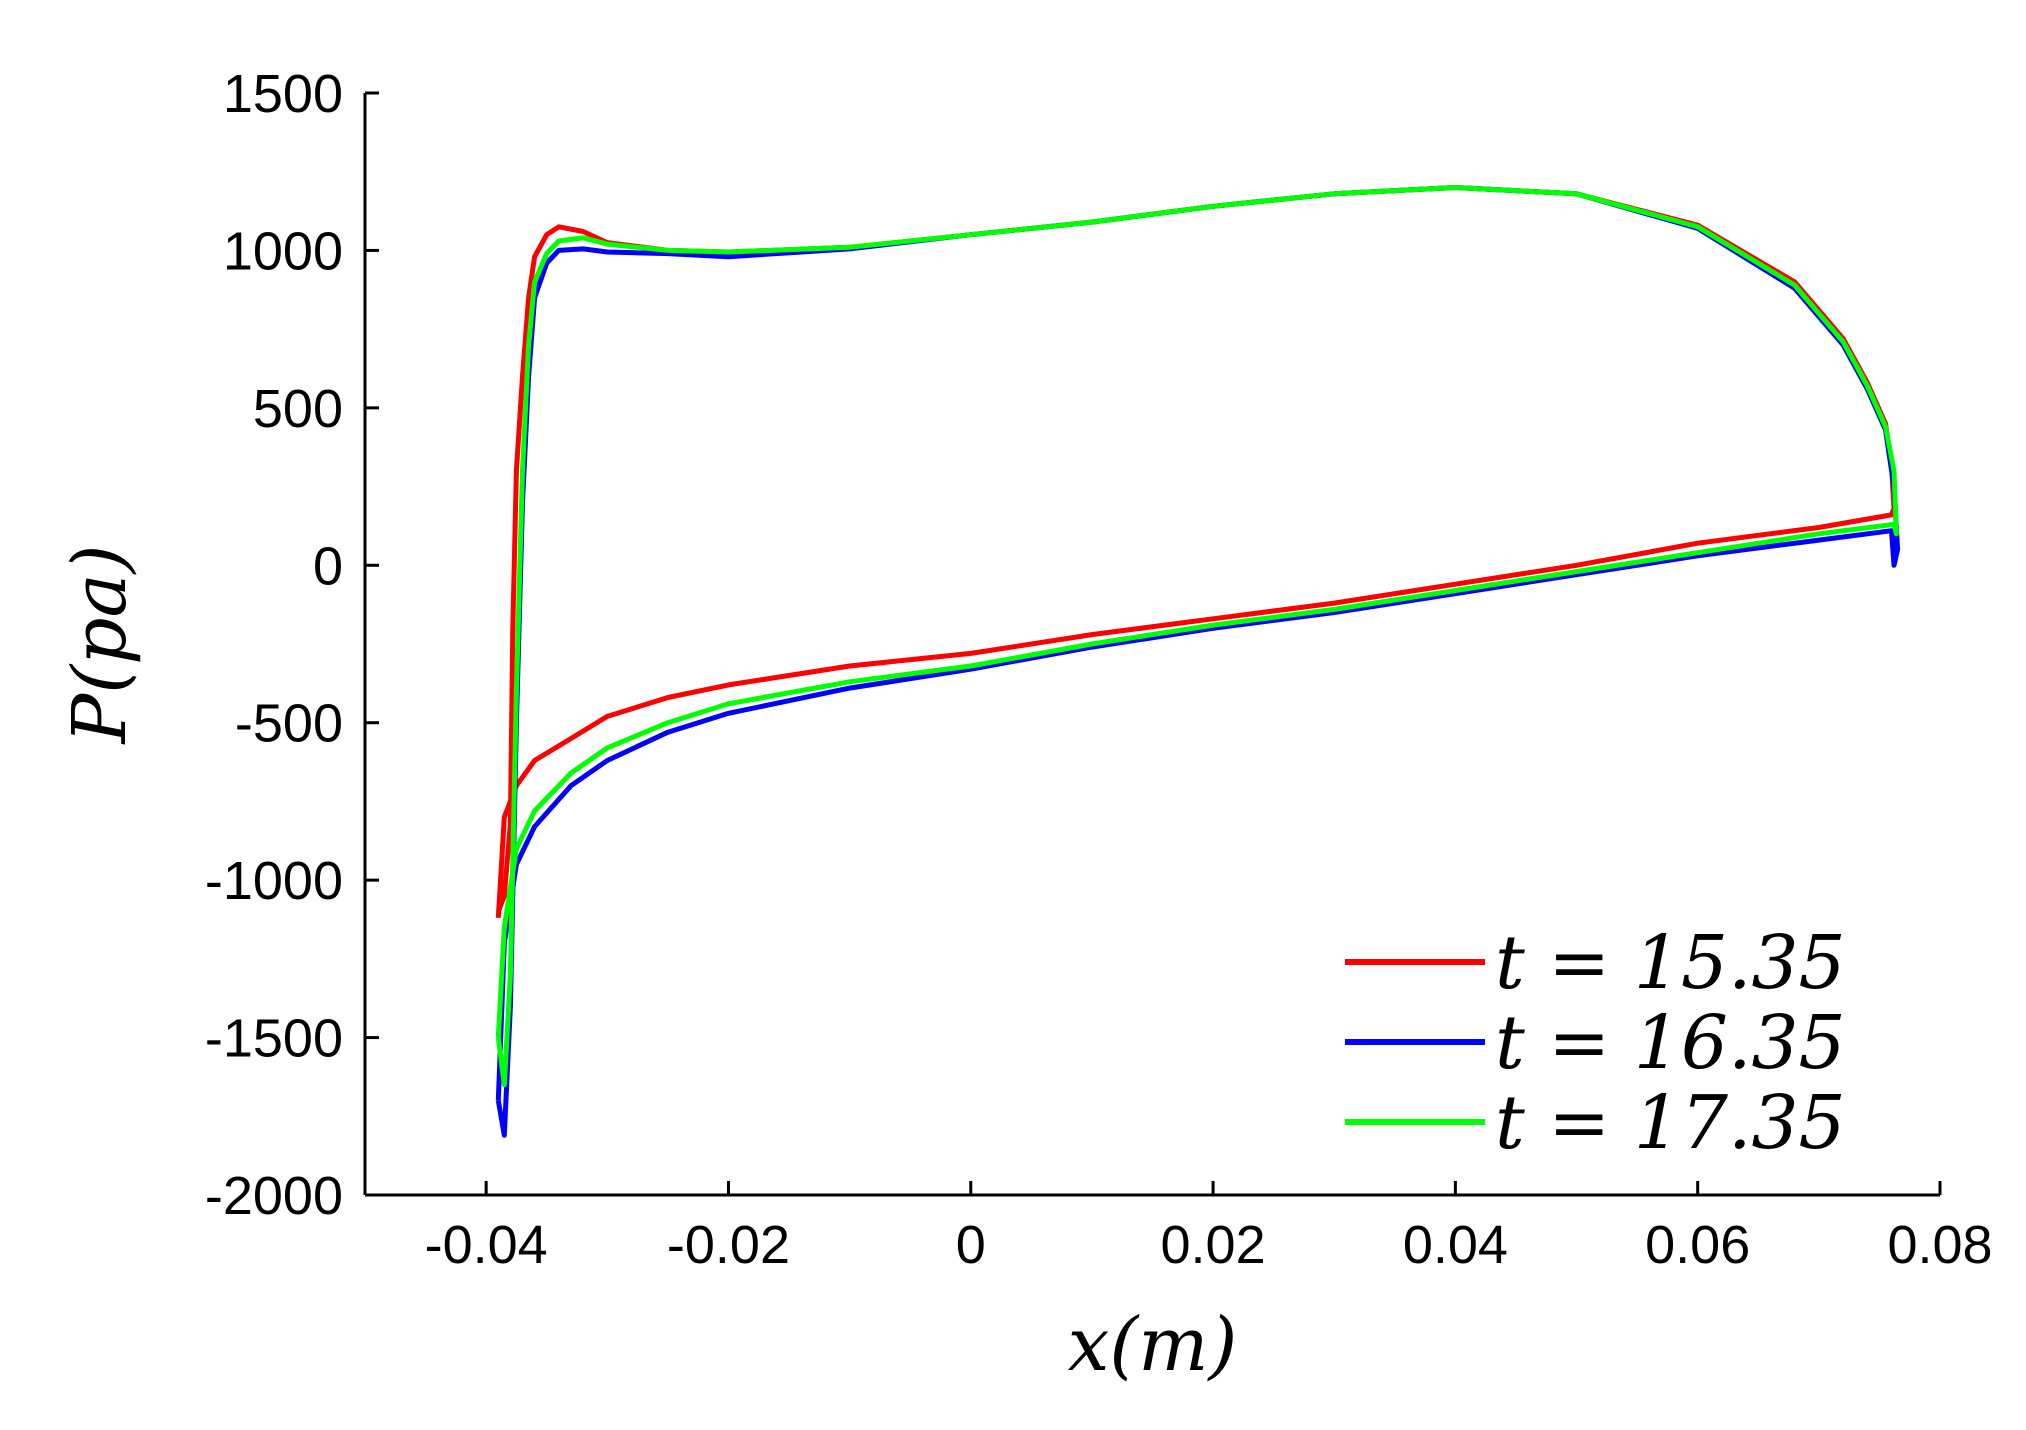 Image resolution: width=2026 pixels, height=1430 pixels. I want to click on x-tick-label: 0.04, so click(1455, 1245).